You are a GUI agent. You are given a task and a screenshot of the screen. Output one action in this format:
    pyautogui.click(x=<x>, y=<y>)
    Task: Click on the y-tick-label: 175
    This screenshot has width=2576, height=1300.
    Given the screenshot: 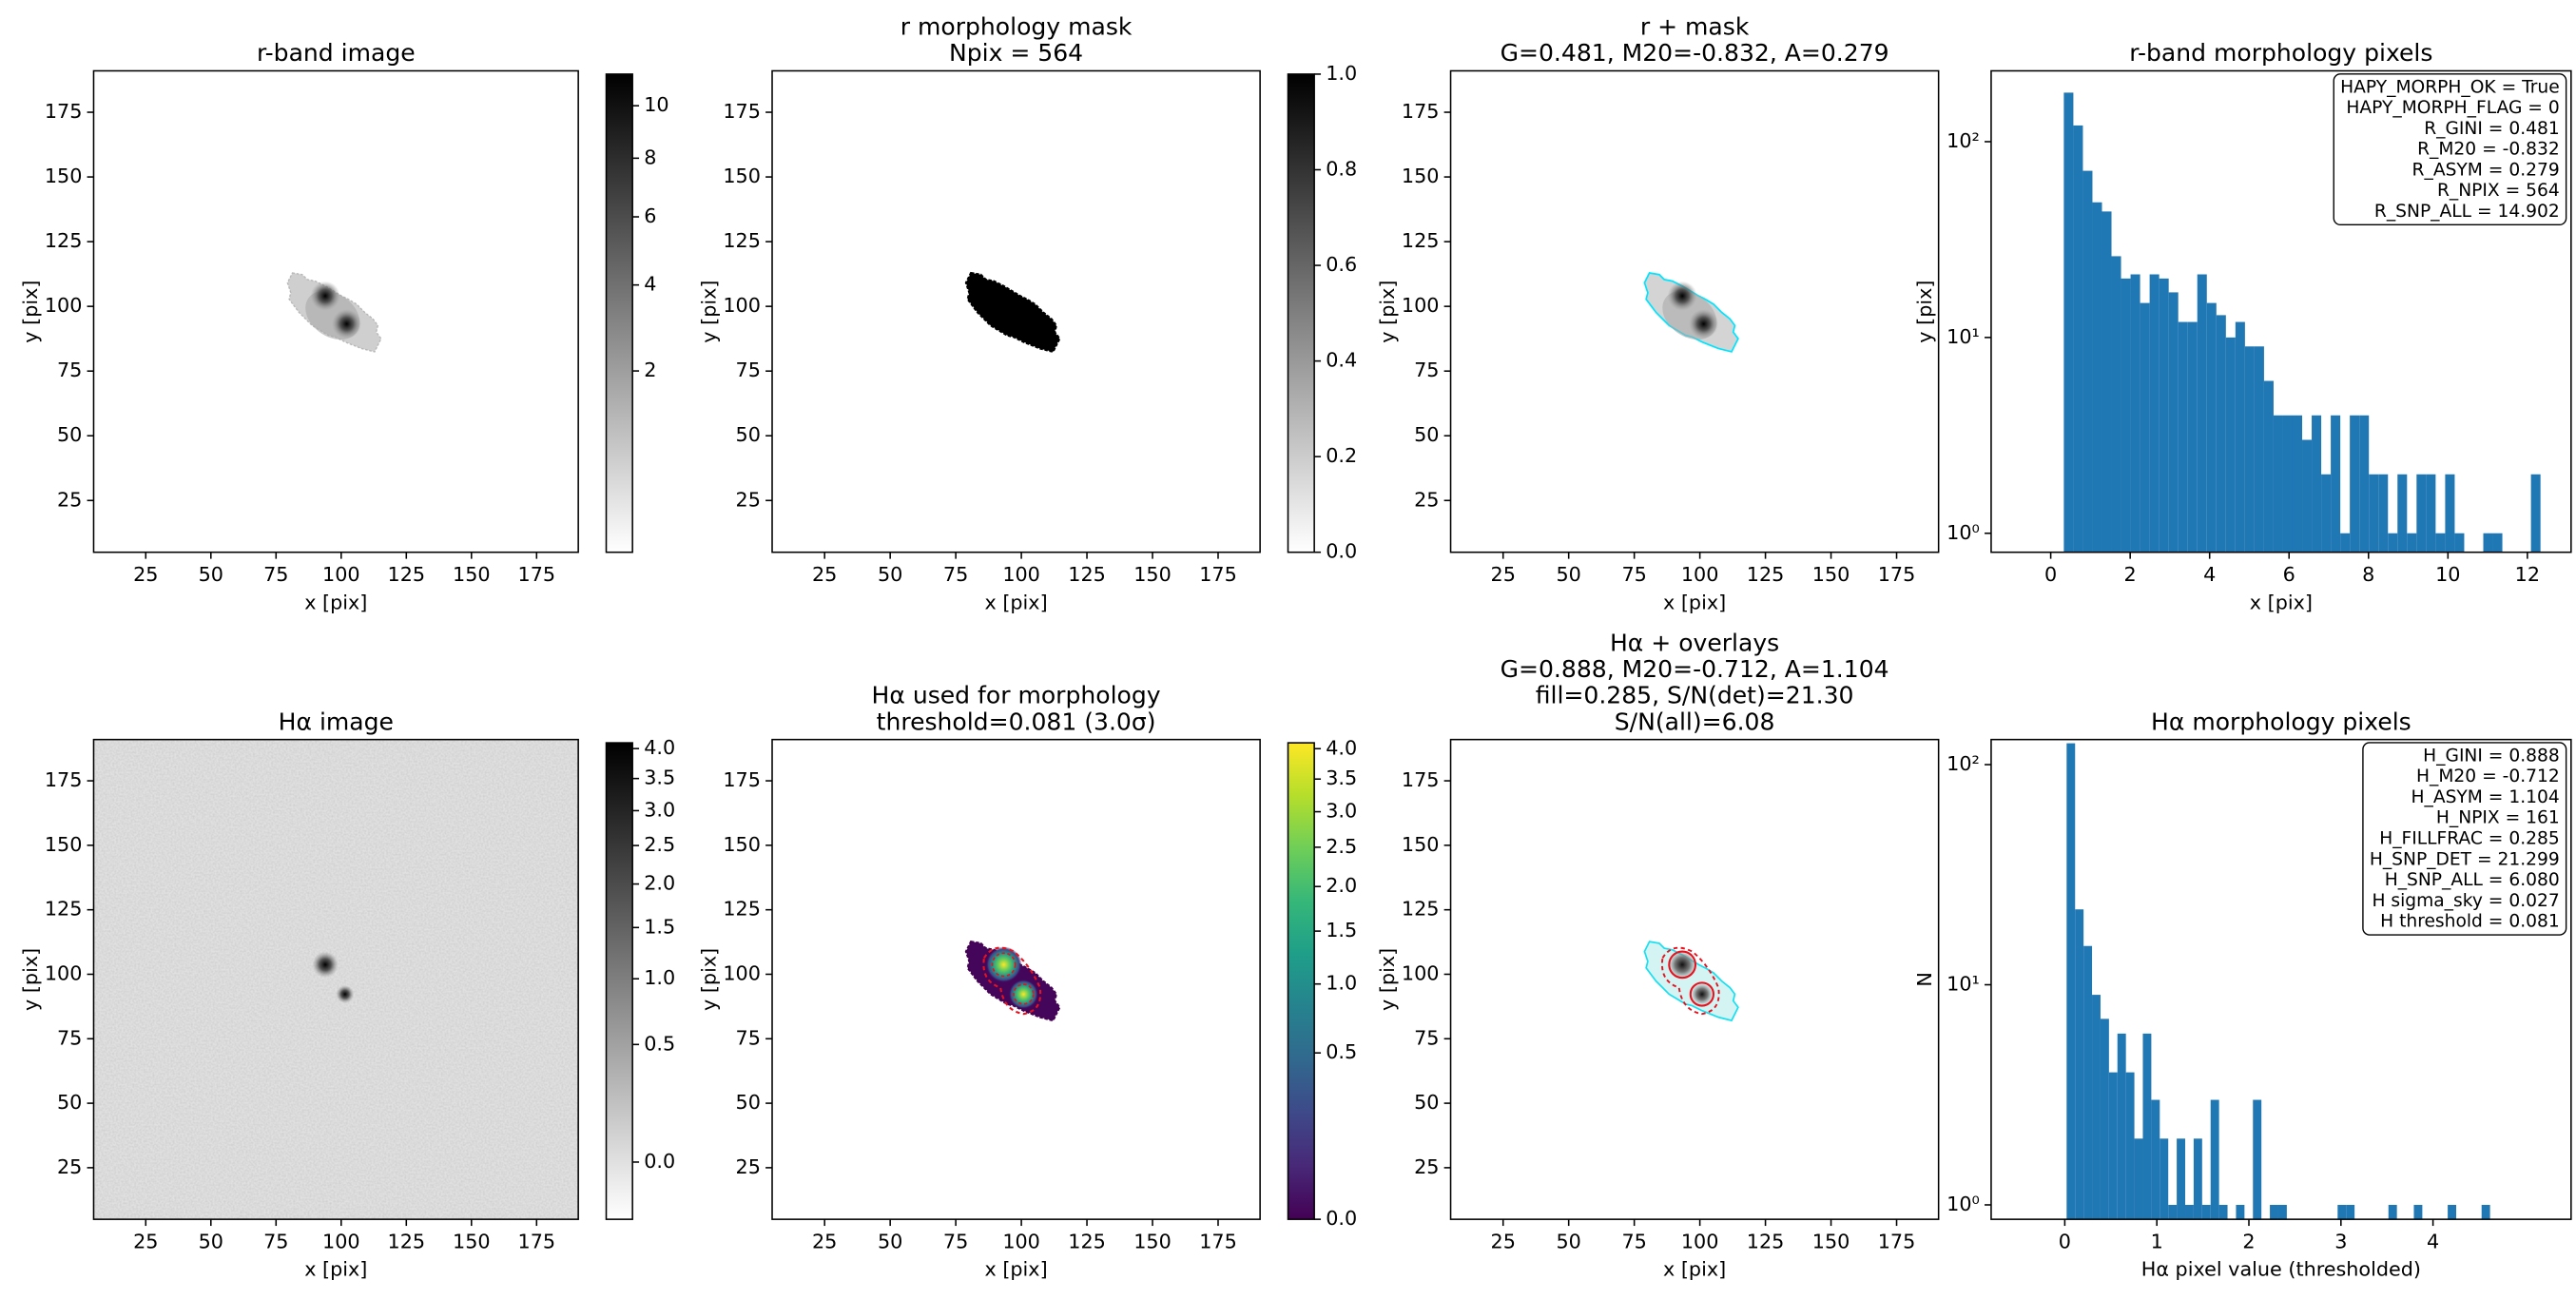 What is the action you would take?
    pyautogui.click(x=1421, y=111)
    